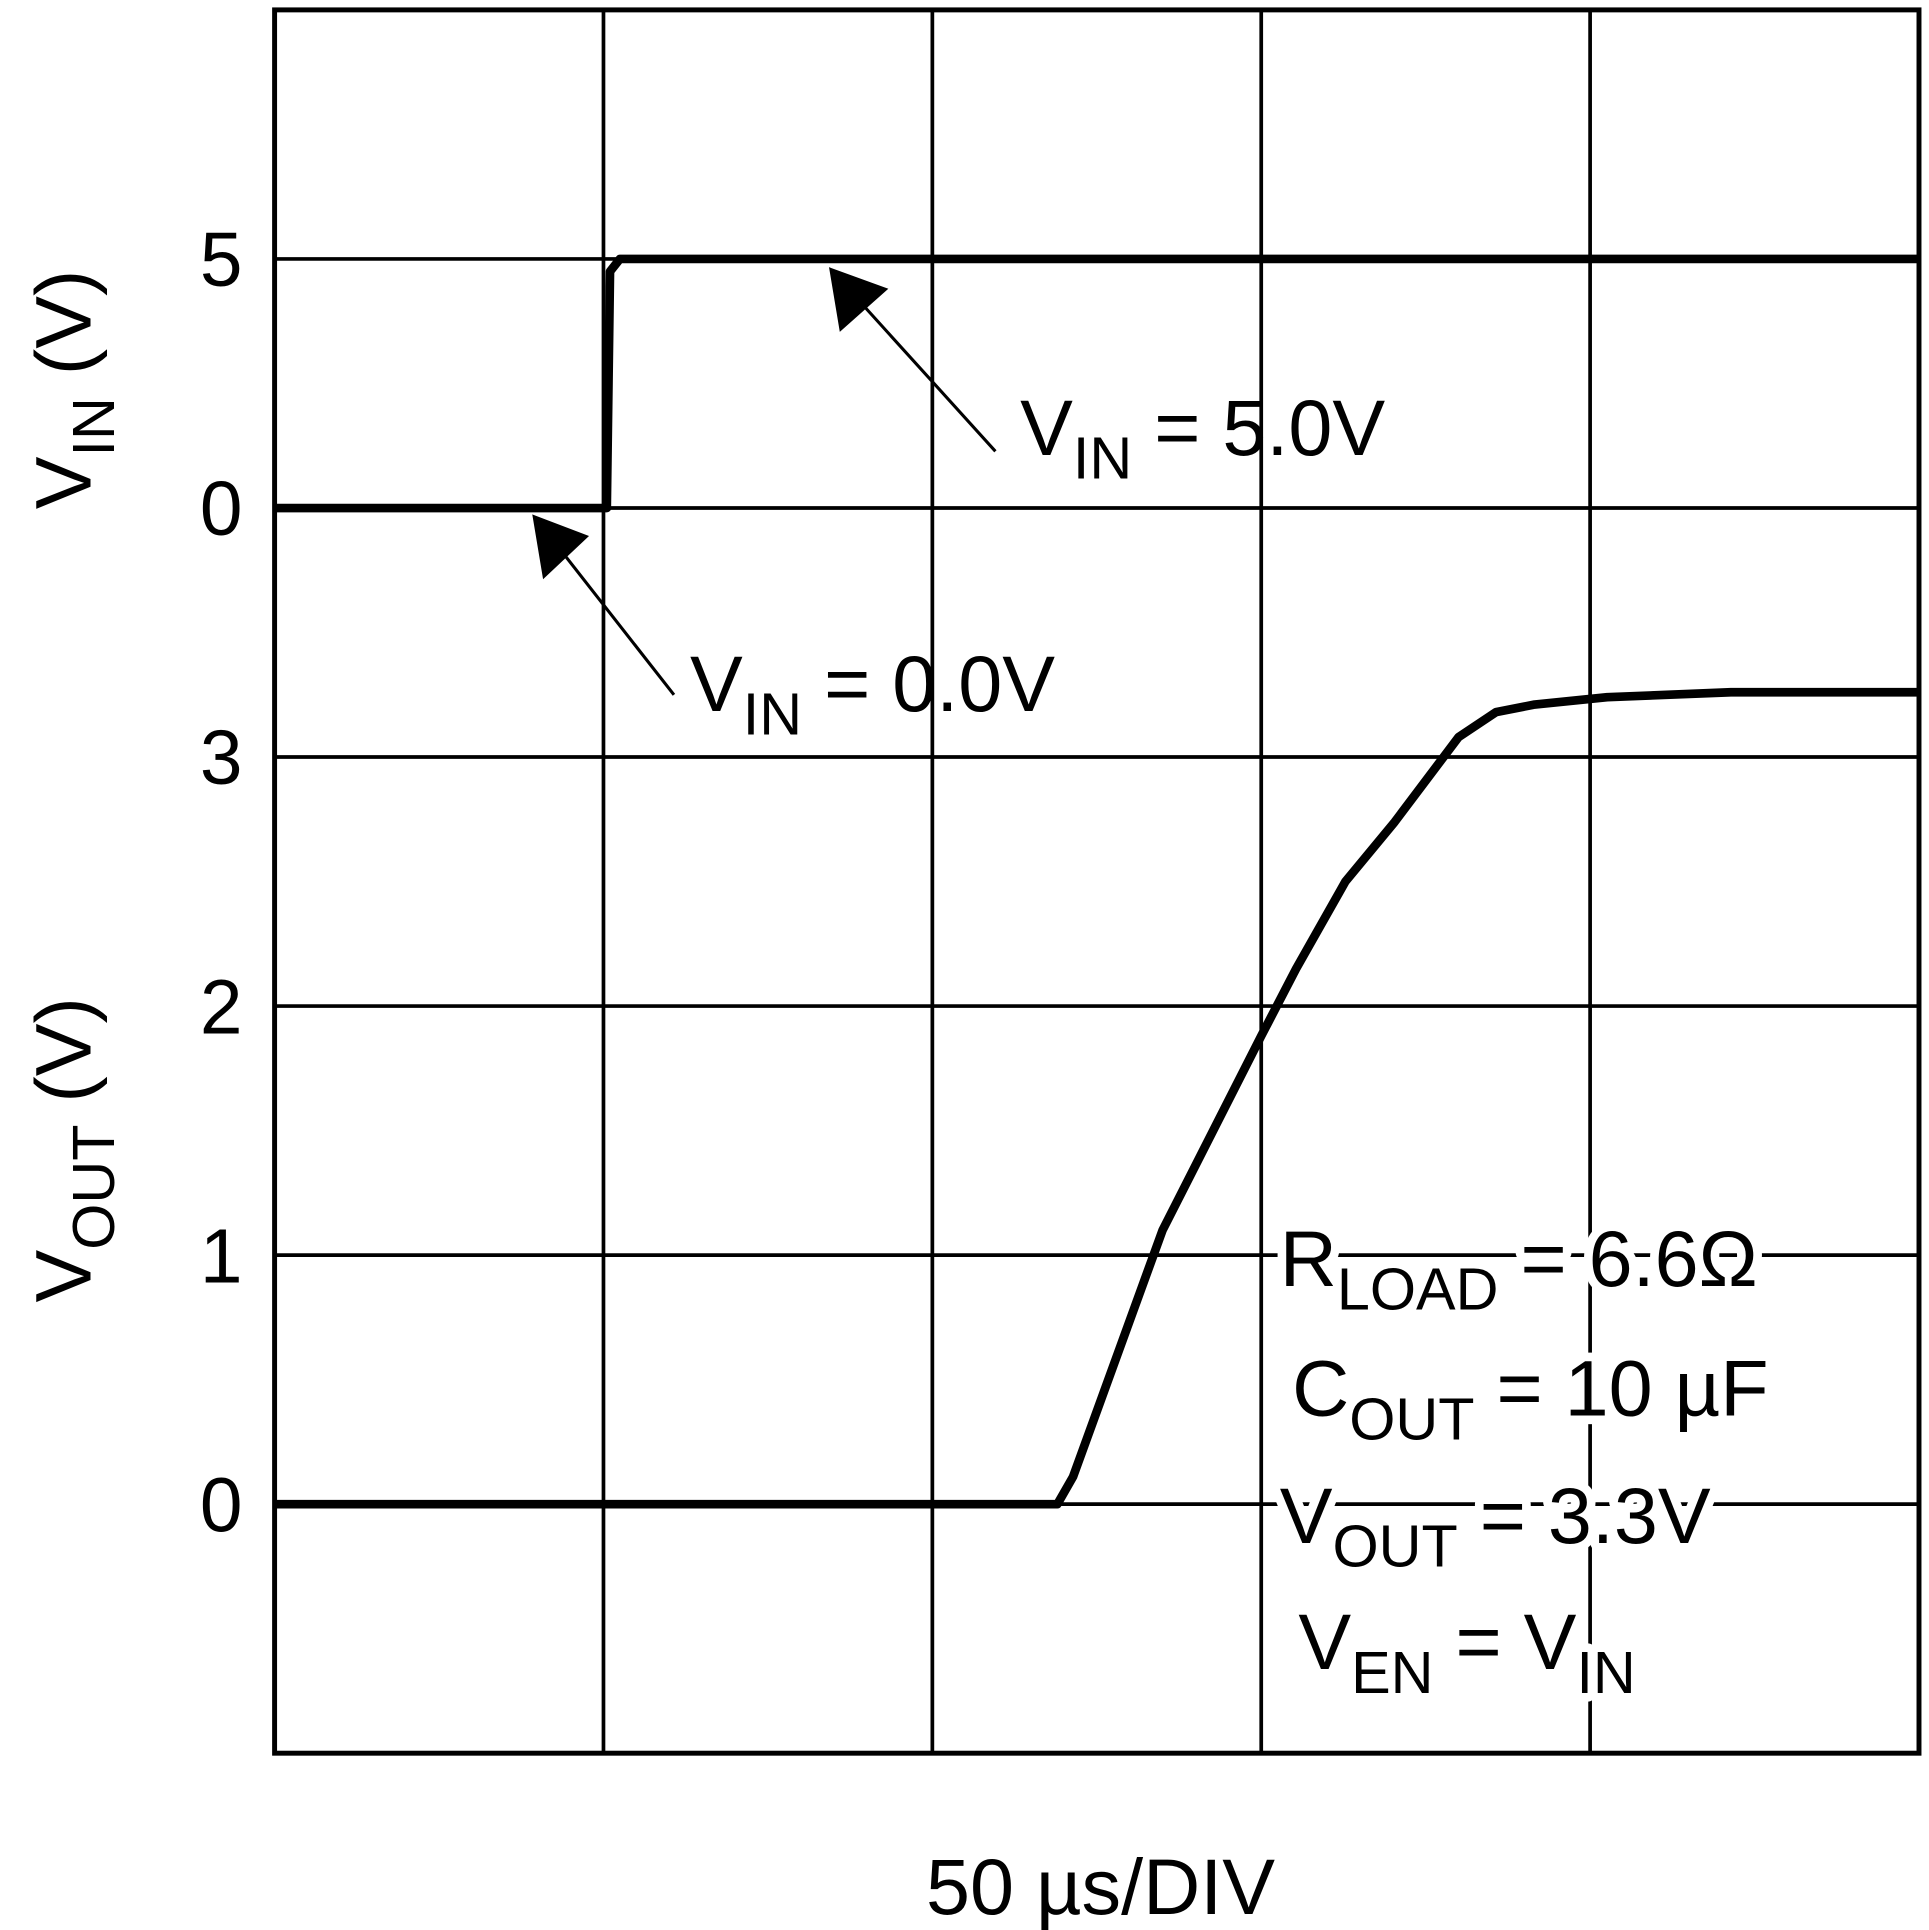 The height and width of the screenshot is (1930, 1929). Describe the element at coordinates (221, 1007) in the screenshot. I see `y-tick-label: 2` at that location.